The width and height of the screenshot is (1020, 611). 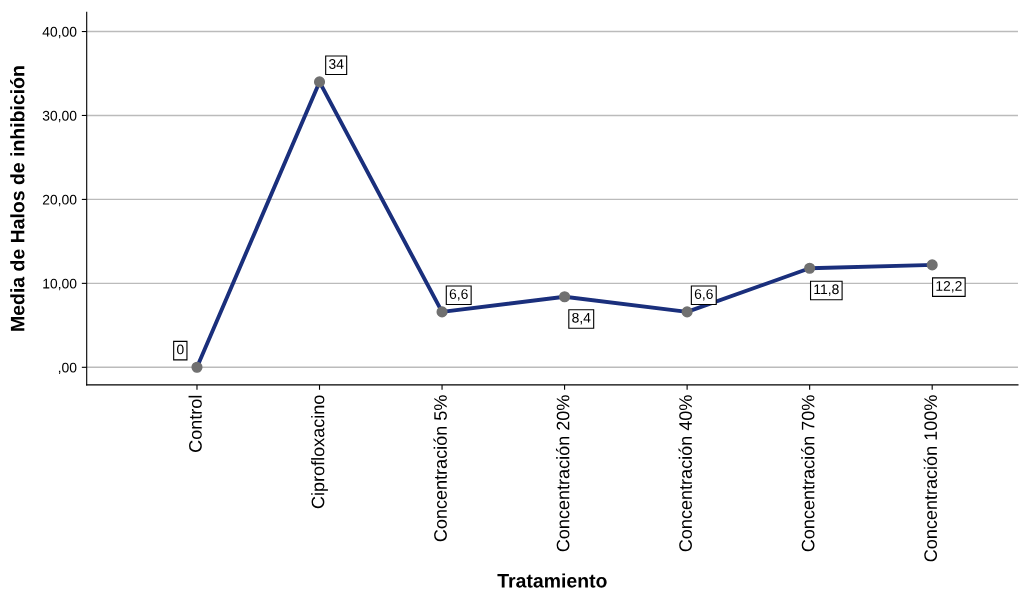 What do you see at coordinates (336, 64) in the screenshot?
I see `data-label: 34` at bounding box center [336, 64].